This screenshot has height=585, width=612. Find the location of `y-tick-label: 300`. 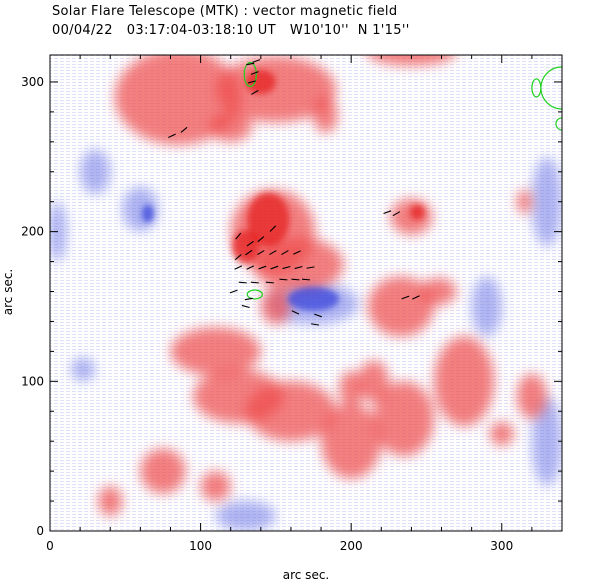

y-tick-label: 300 is located at coordinates (32, 82).